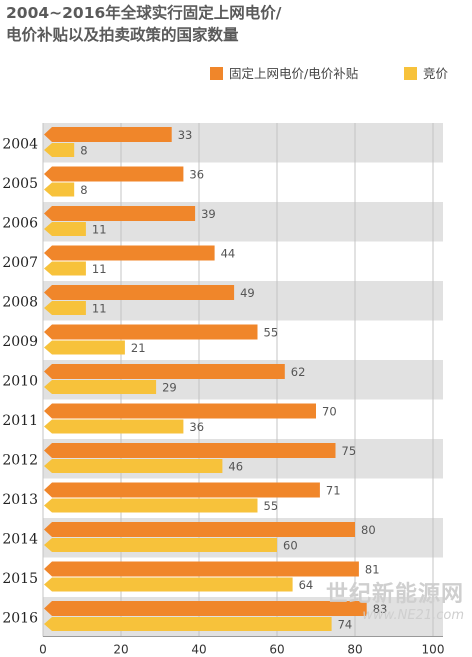  I want to click on data-label-feed-in-tariff: 49, so click(247, 293).